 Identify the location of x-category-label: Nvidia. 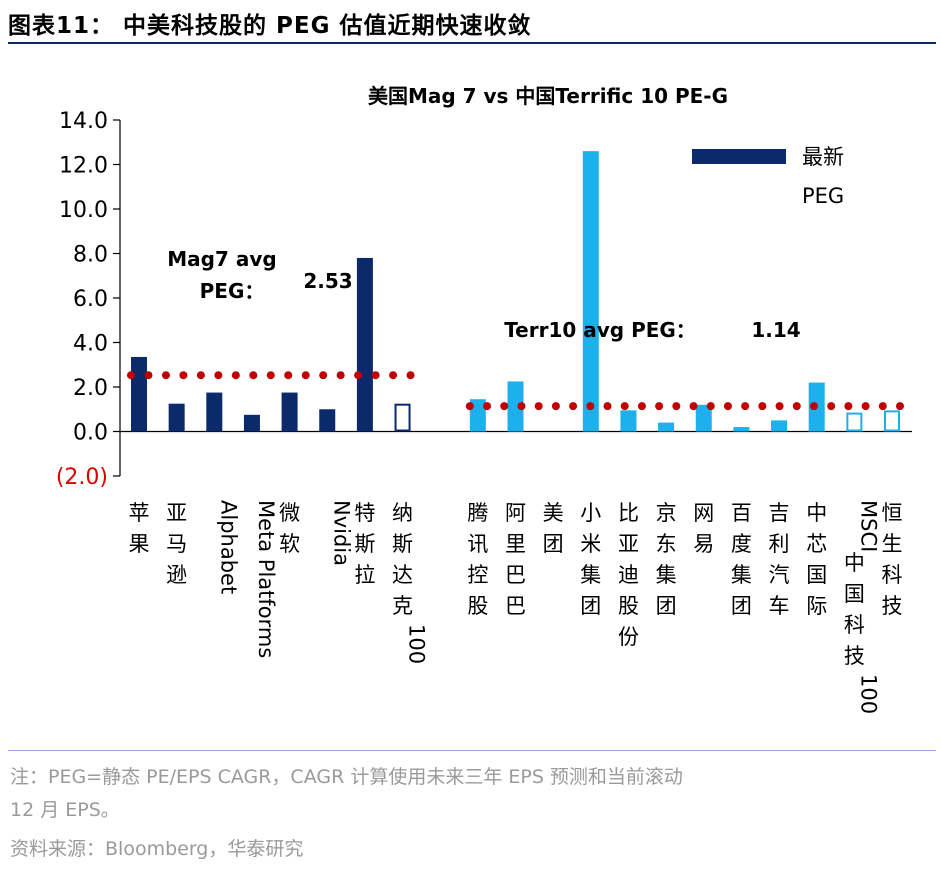
(341, 533).